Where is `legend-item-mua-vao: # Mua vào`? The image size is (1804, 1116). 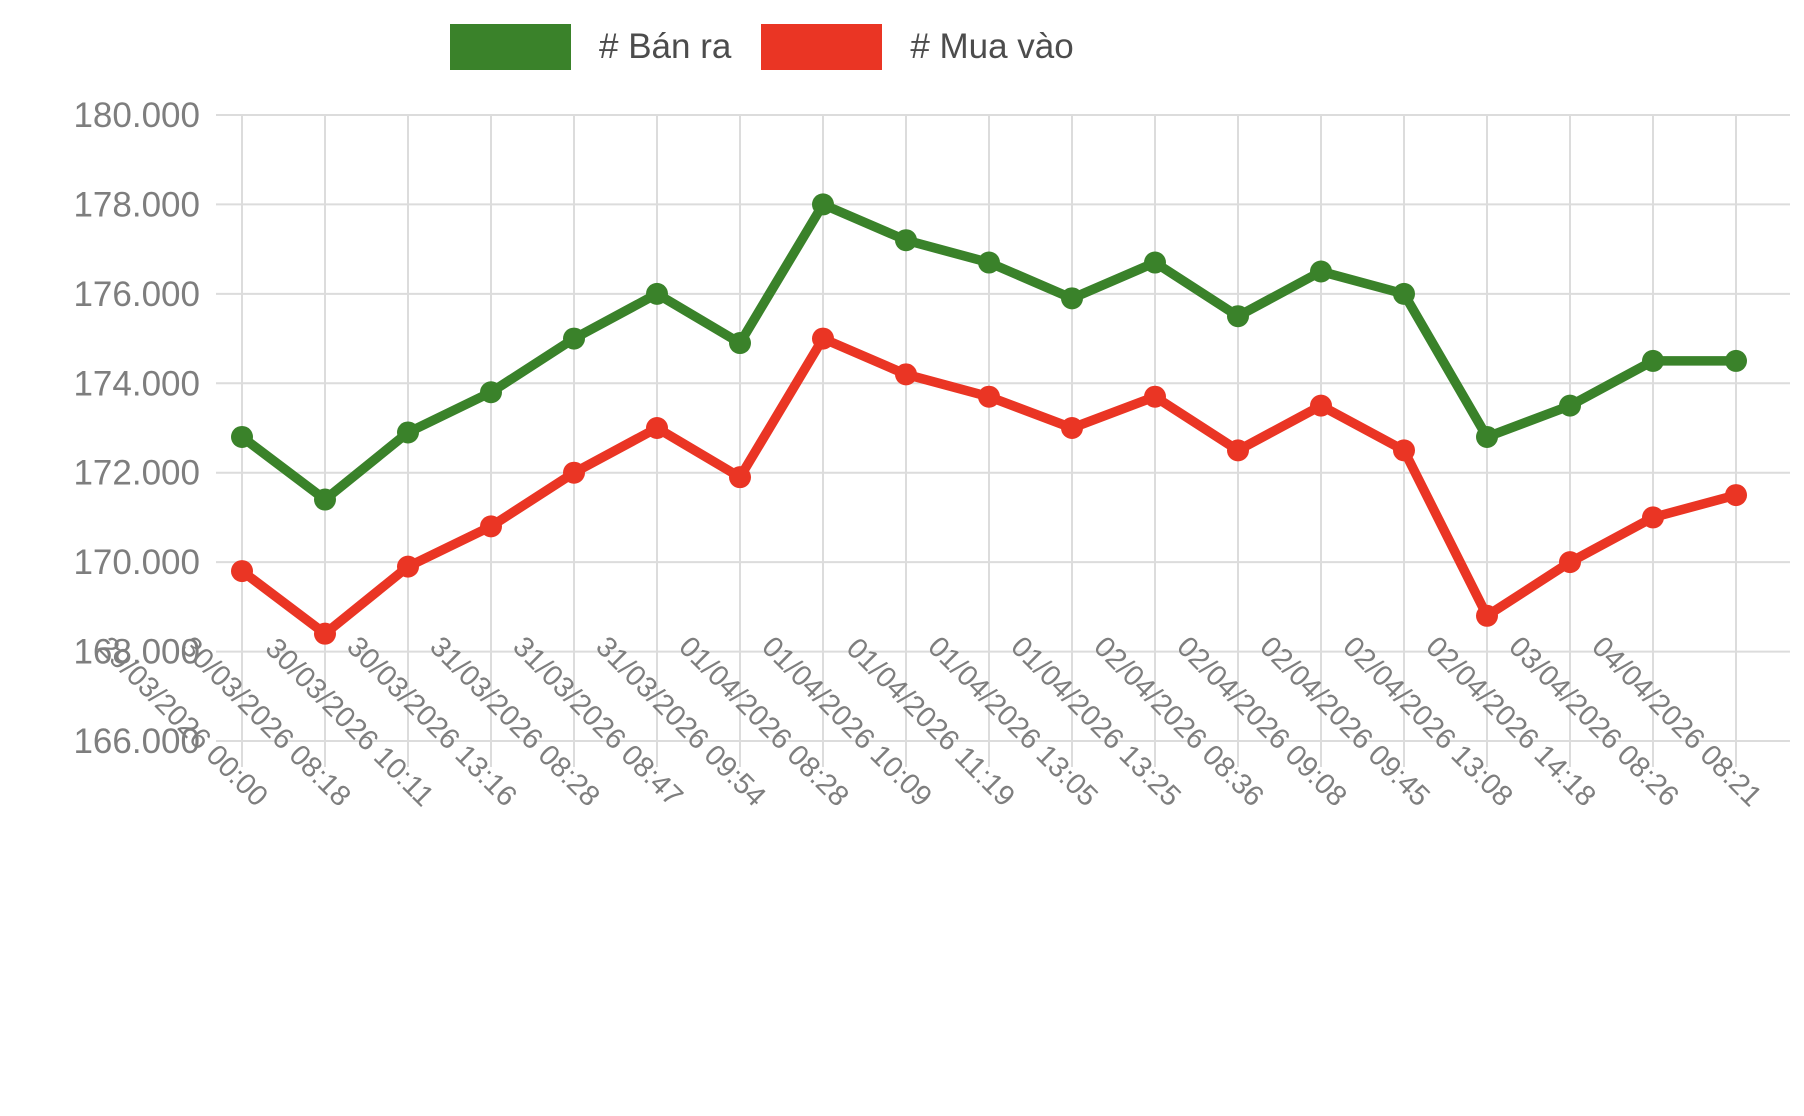
legend-item-mua-vao: # Mua vào is located at coordinates (917, 47).